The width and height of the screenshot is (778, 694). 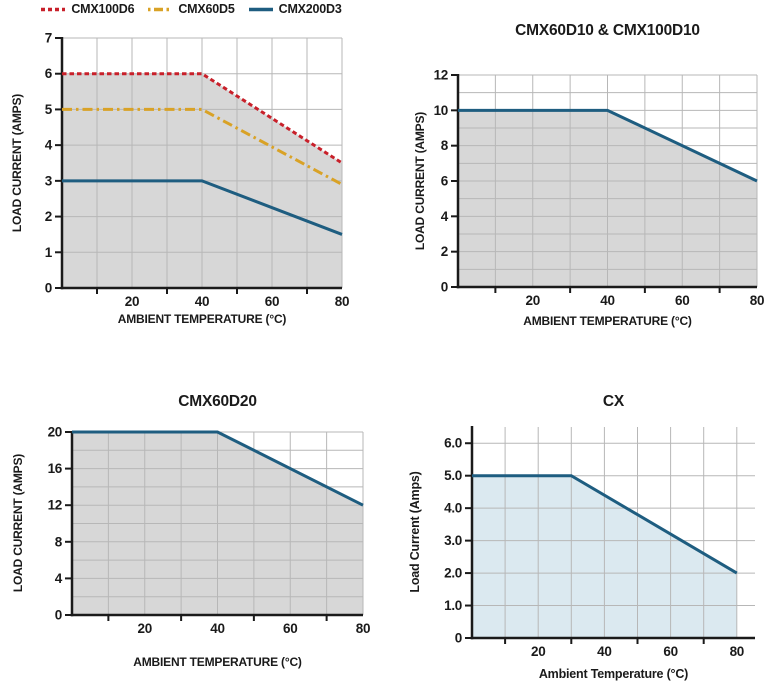 I want to click on chart-title: CMX60D20, so click(x=217, y=401).